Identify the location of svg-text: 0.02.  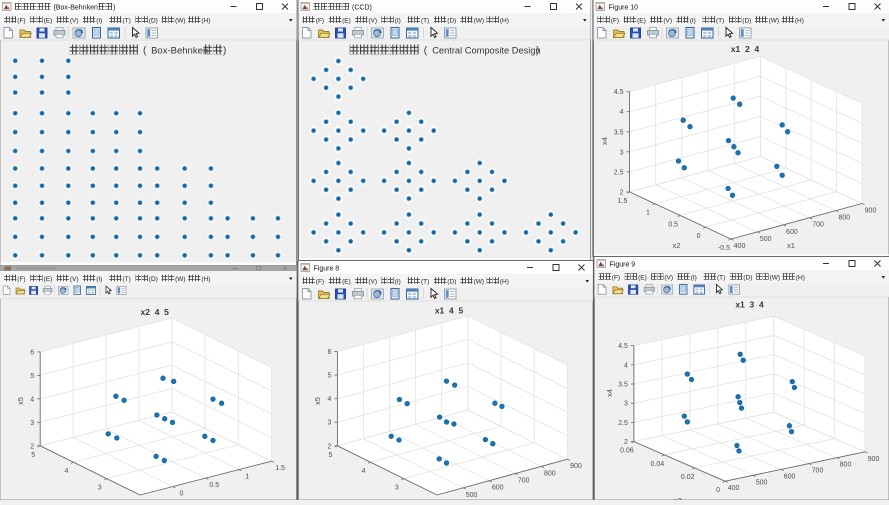
(688, 477).